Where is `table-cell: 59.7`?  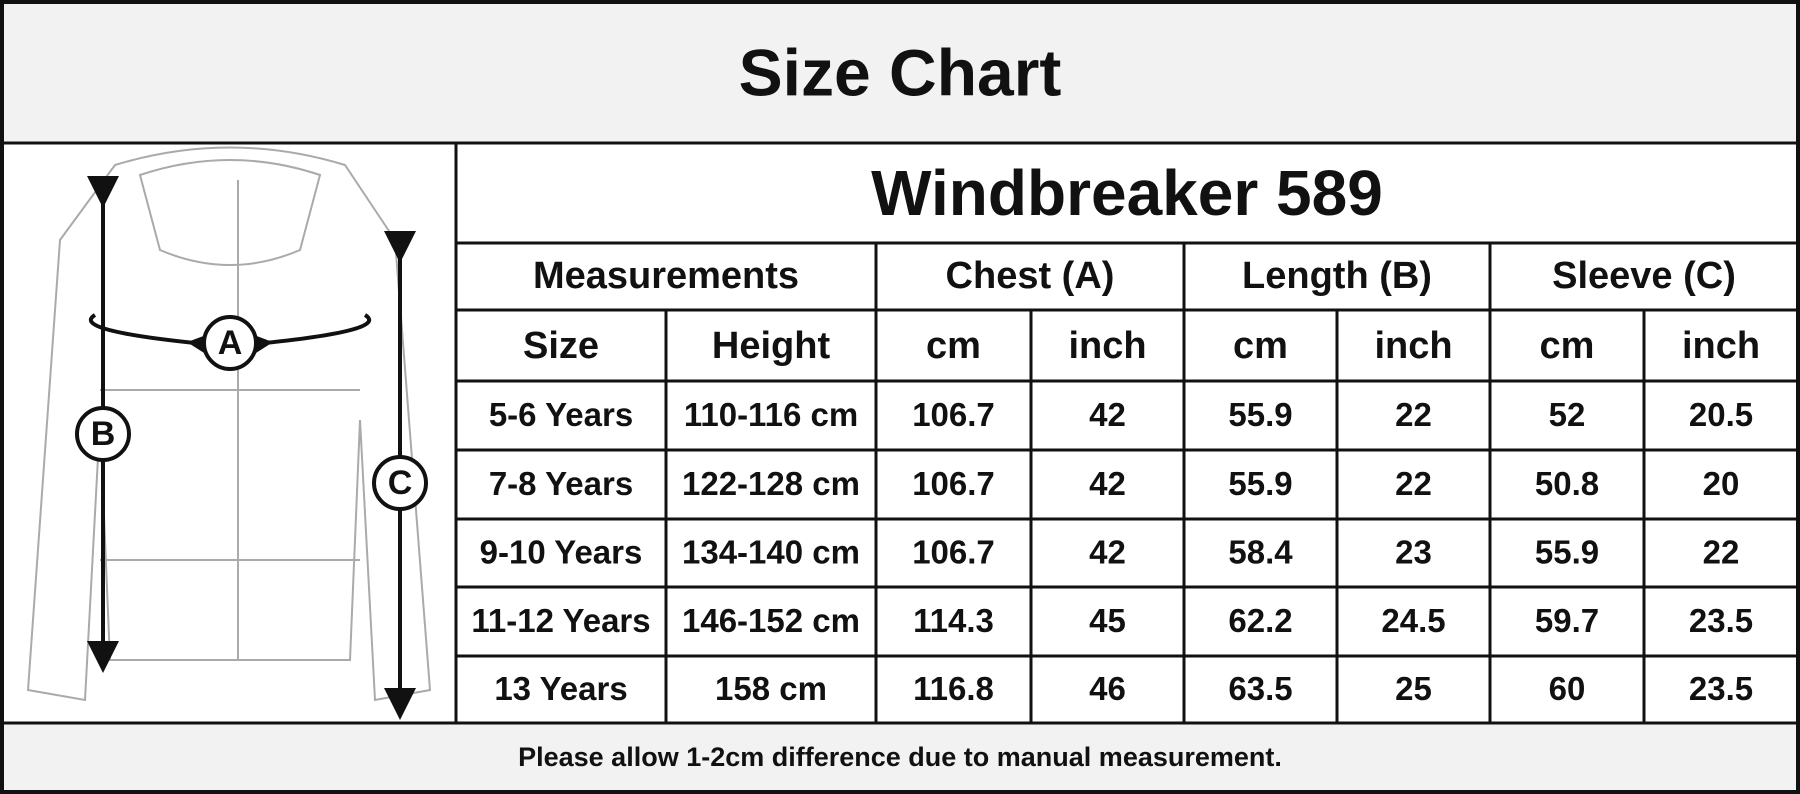
table-cell: 59.7 is located at coordinates (1567, 620).